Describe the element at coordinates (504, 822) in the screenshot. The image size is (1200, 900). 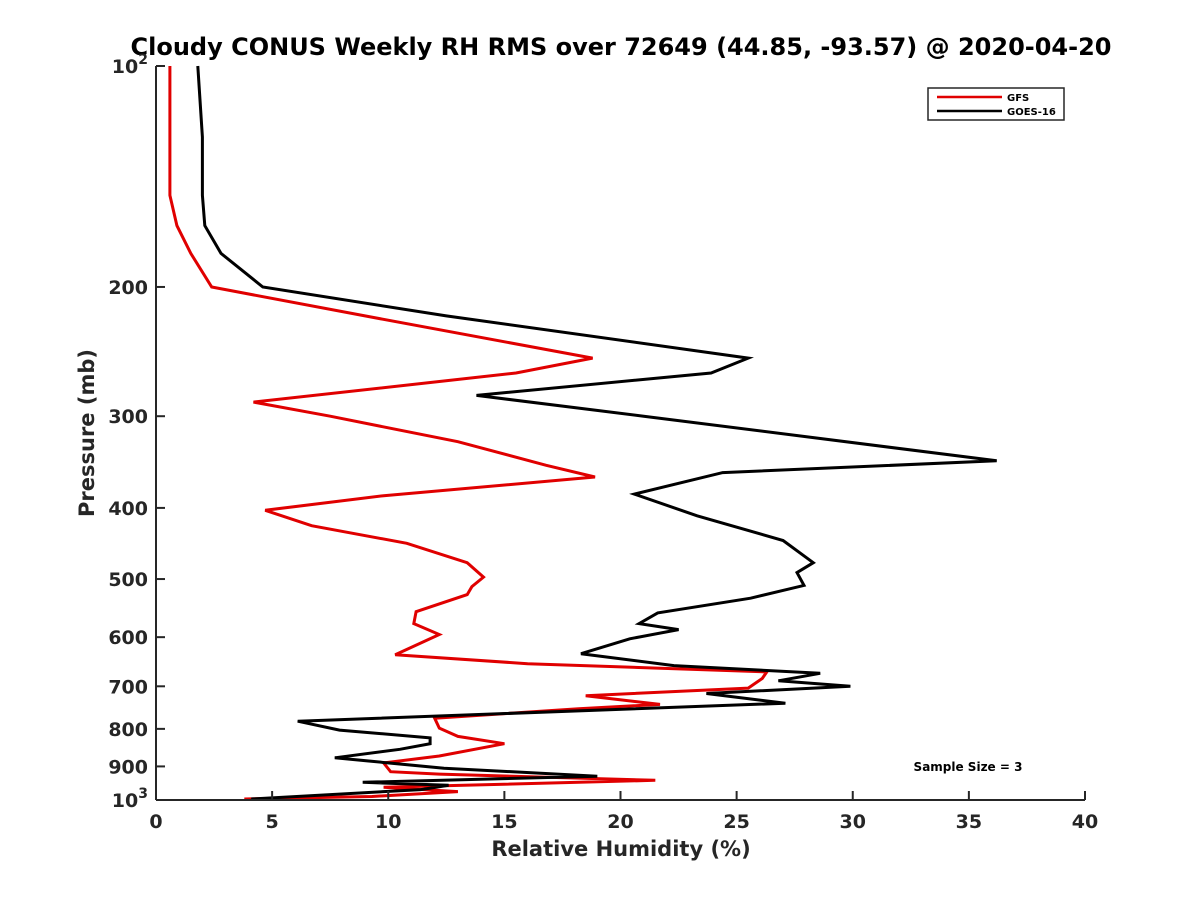
I see `x-tick-label: 15` at that location.